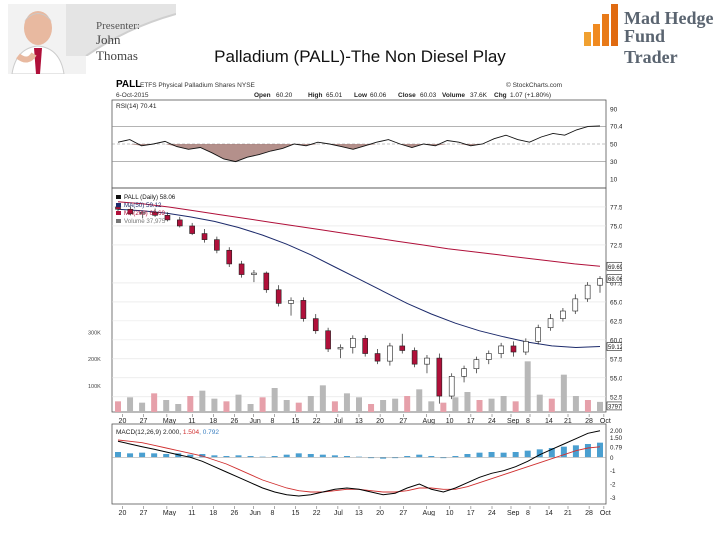 The height and width of the screenshot is (540, 720). I want to click on x-top-label: 11, so click(191, 421).